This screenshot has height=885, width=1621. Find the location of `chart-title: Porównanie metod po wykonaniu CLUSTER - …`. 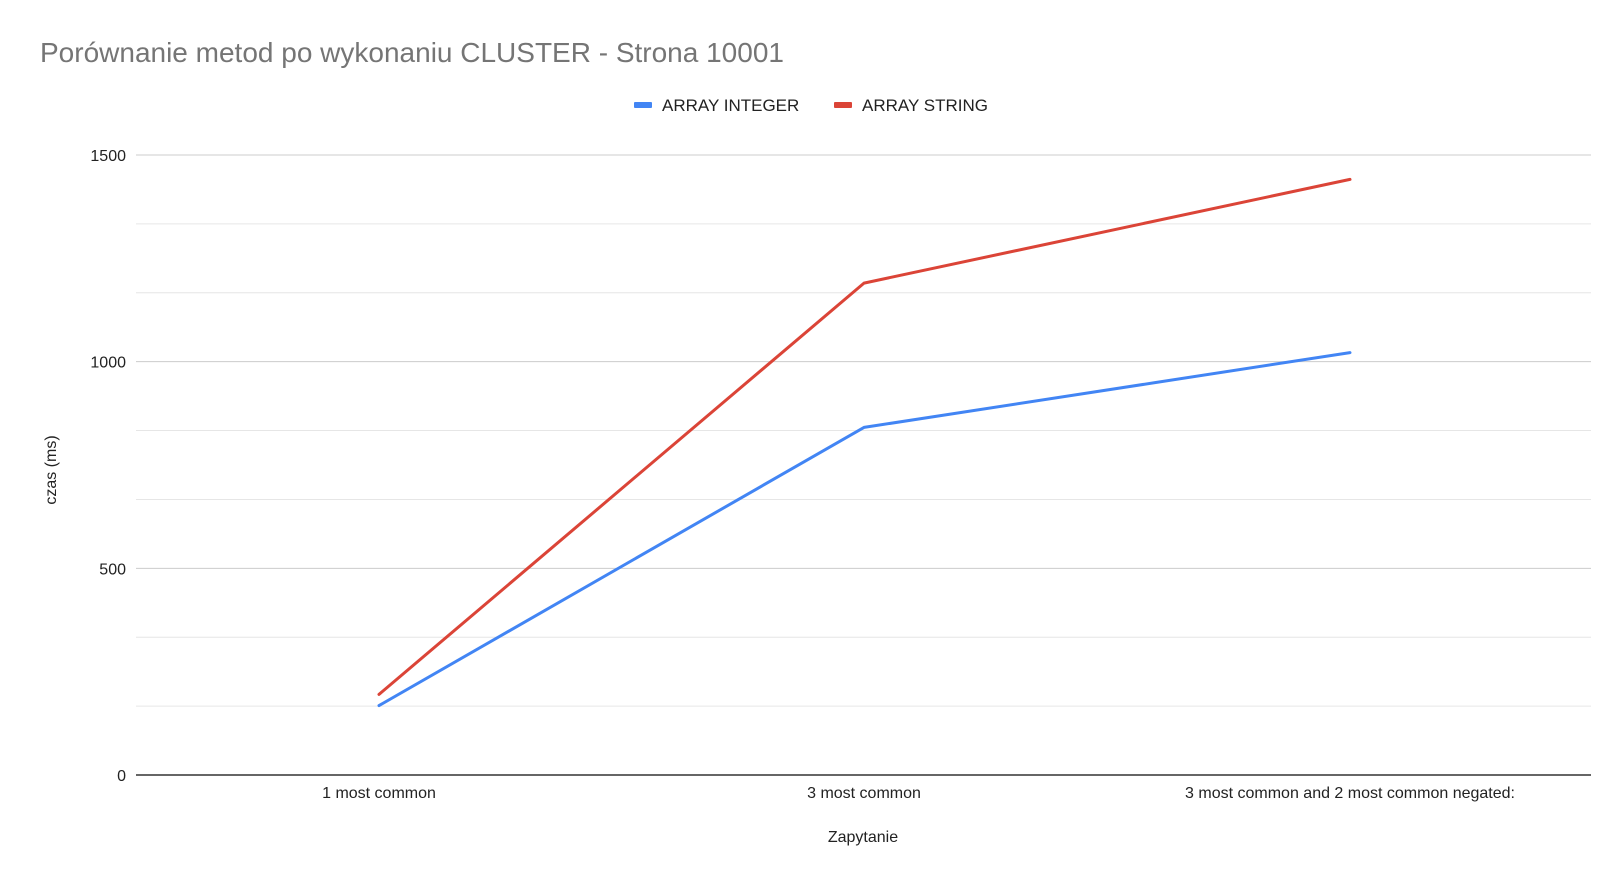

chart-title: Porównanie metod po wykonaniu CLUSTER - … is located at coordinates (412, 52).